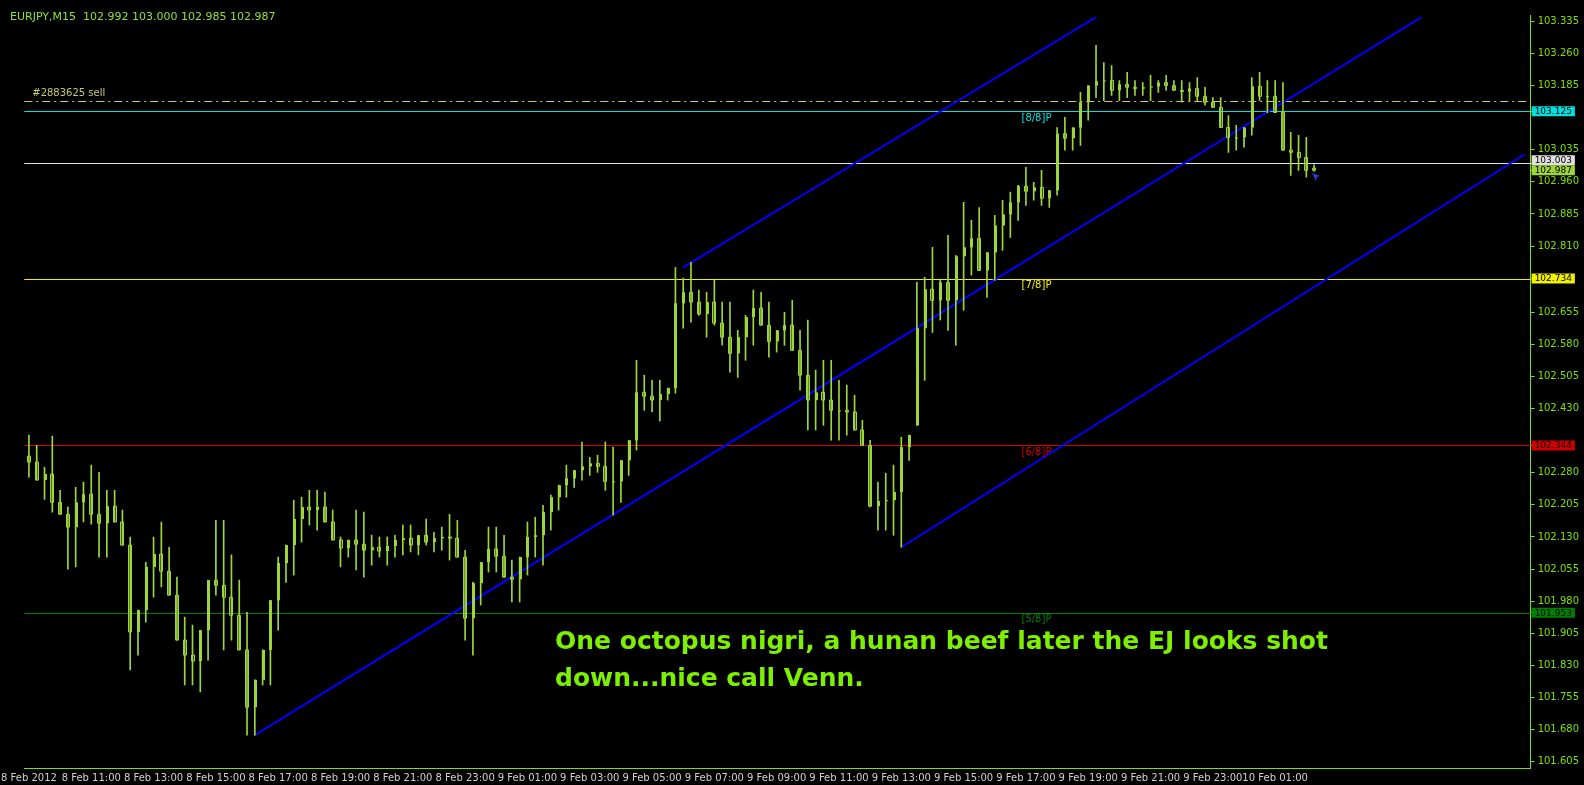  I want to click on x-tick-label: 8 Feb 13:00, so click(153, 777).